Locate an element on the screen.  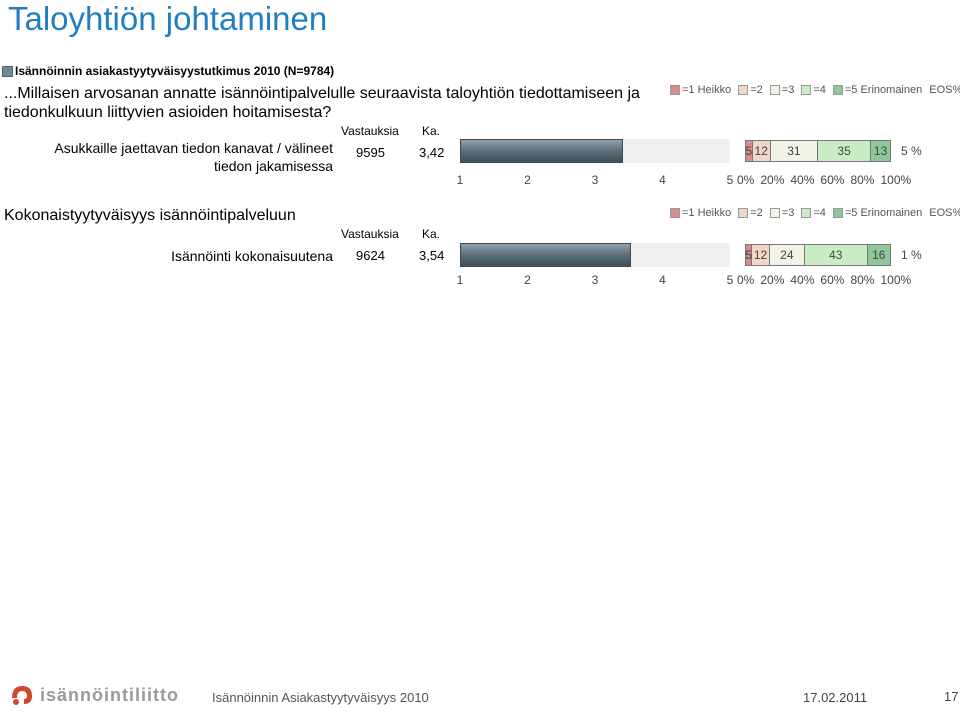
row-average-value: 3,42 is located at coordinates (432, 152).